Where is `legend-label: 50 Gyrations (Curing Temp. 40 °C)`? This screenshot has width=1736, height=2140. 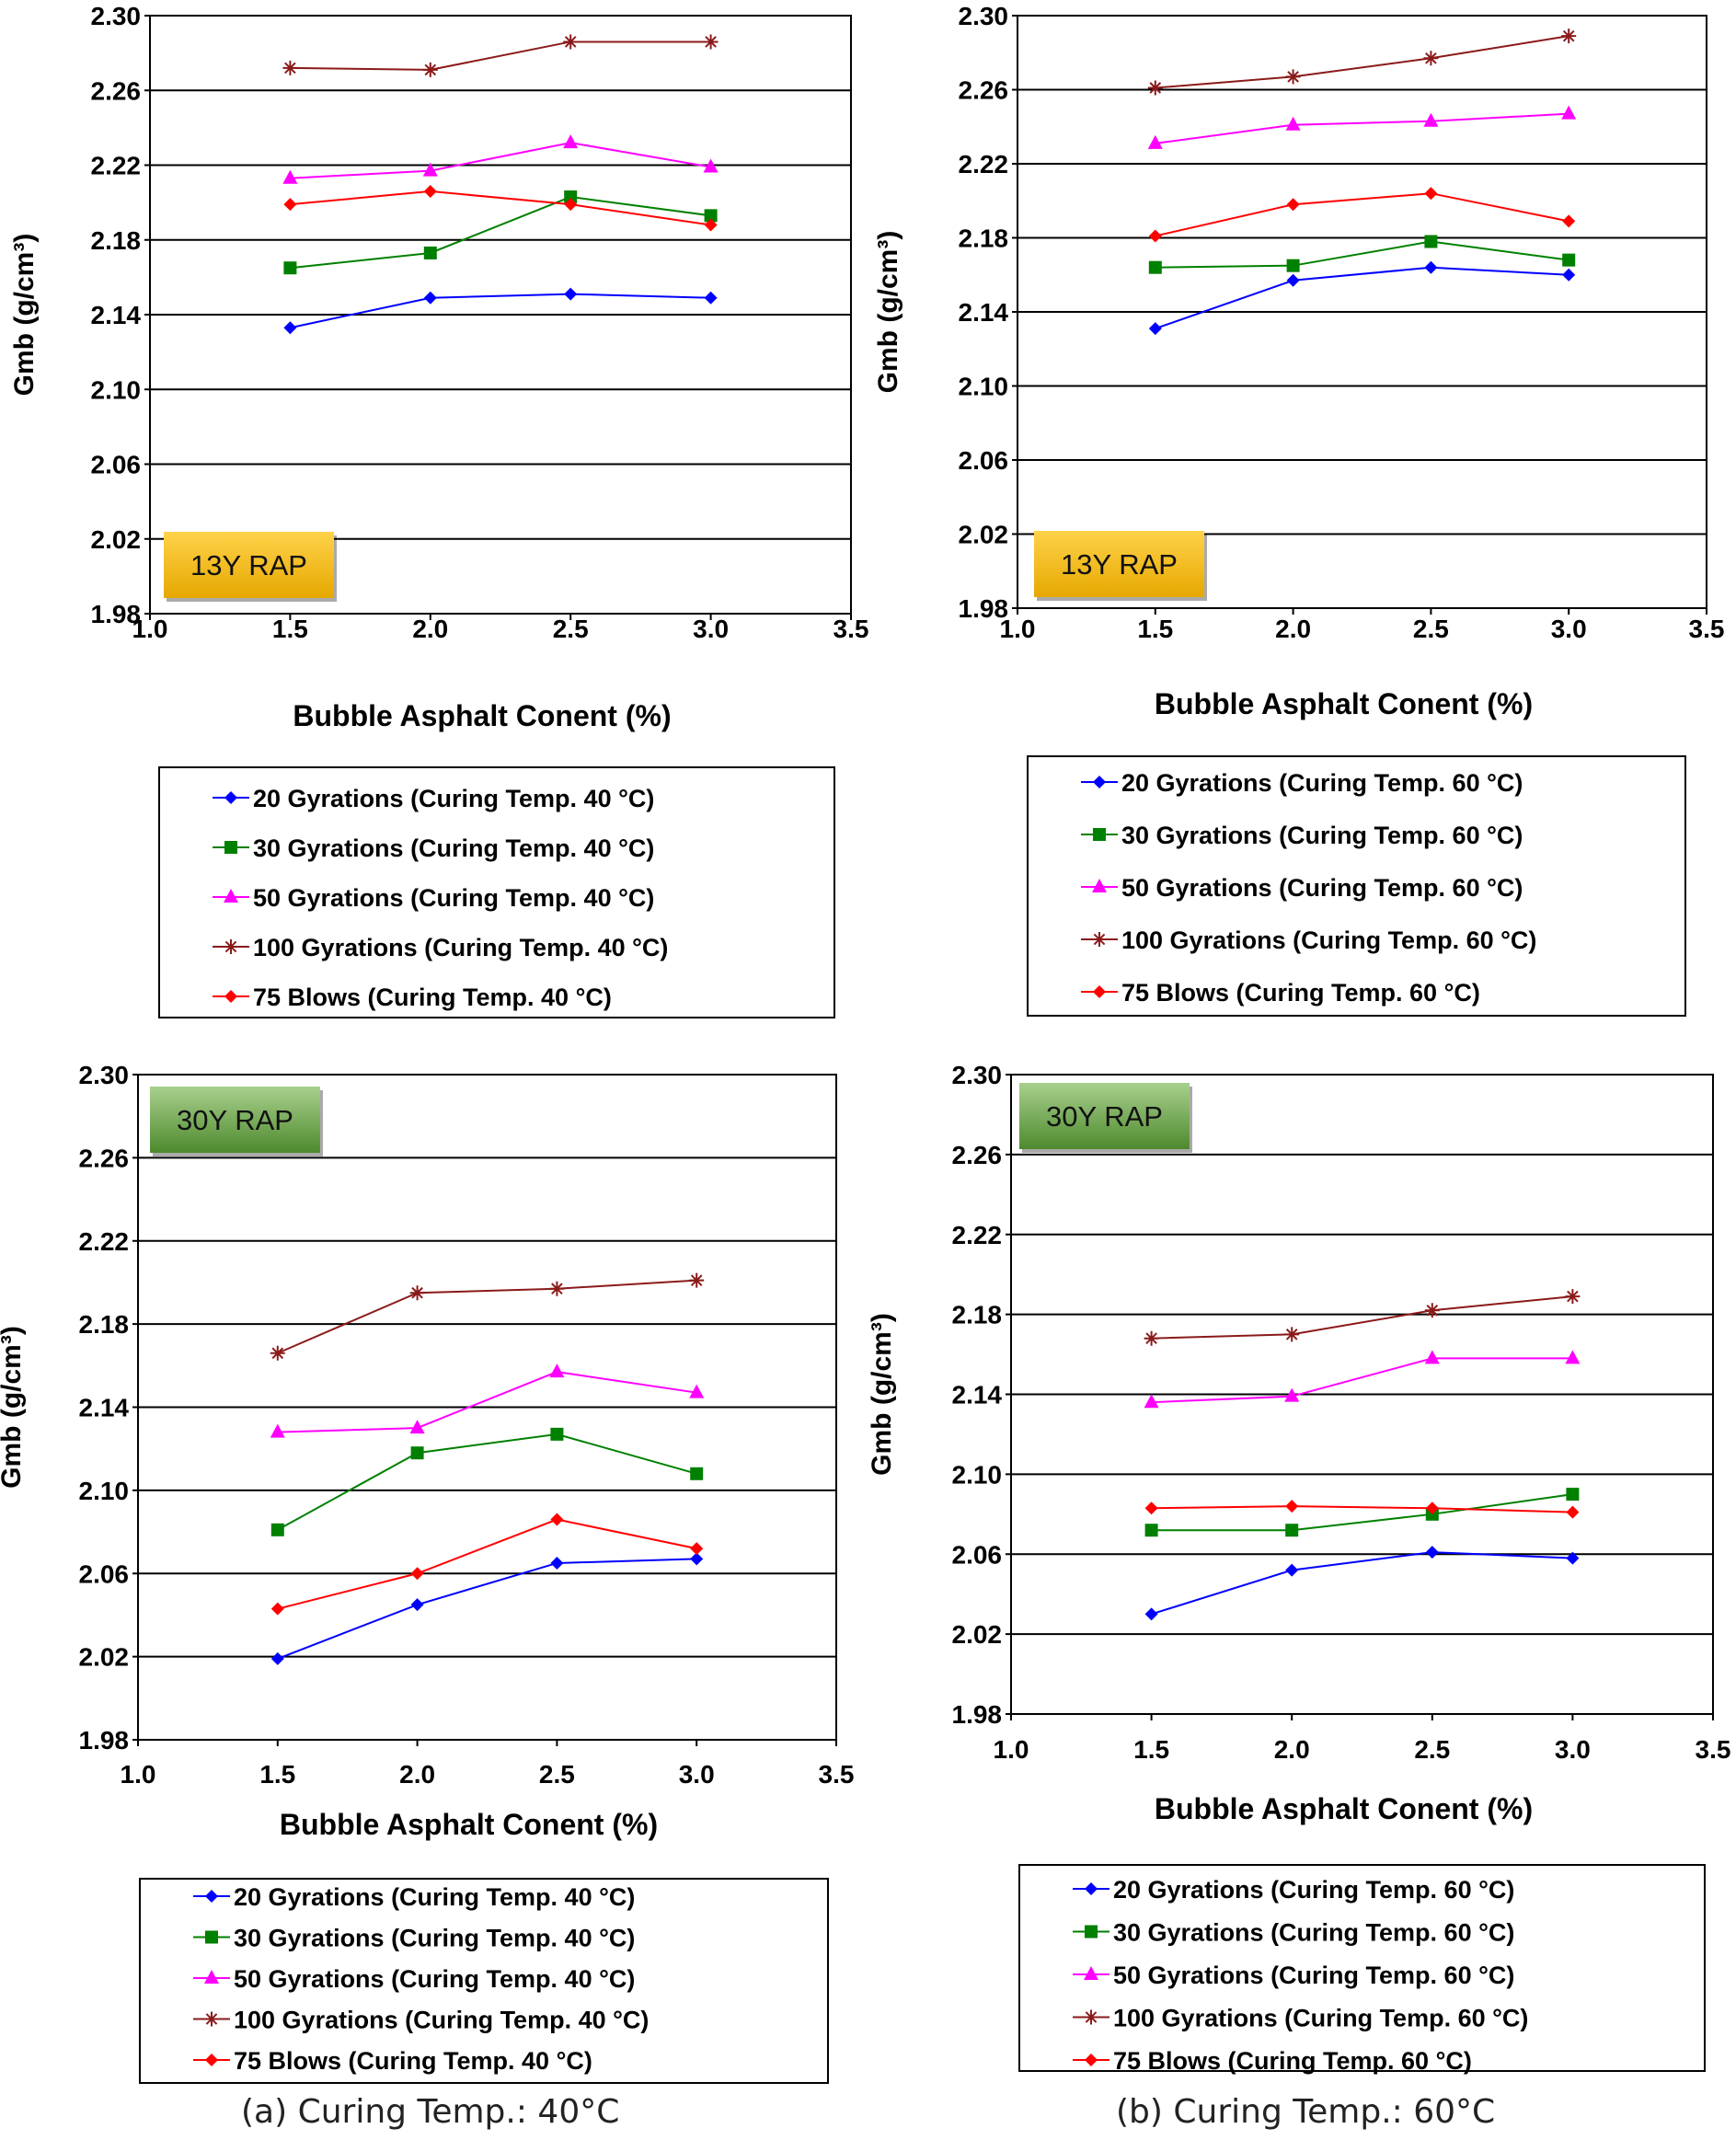 legend-label: 50 Gyrations (Curing Temp. 40 °C) is located at coordinates (453, 898).